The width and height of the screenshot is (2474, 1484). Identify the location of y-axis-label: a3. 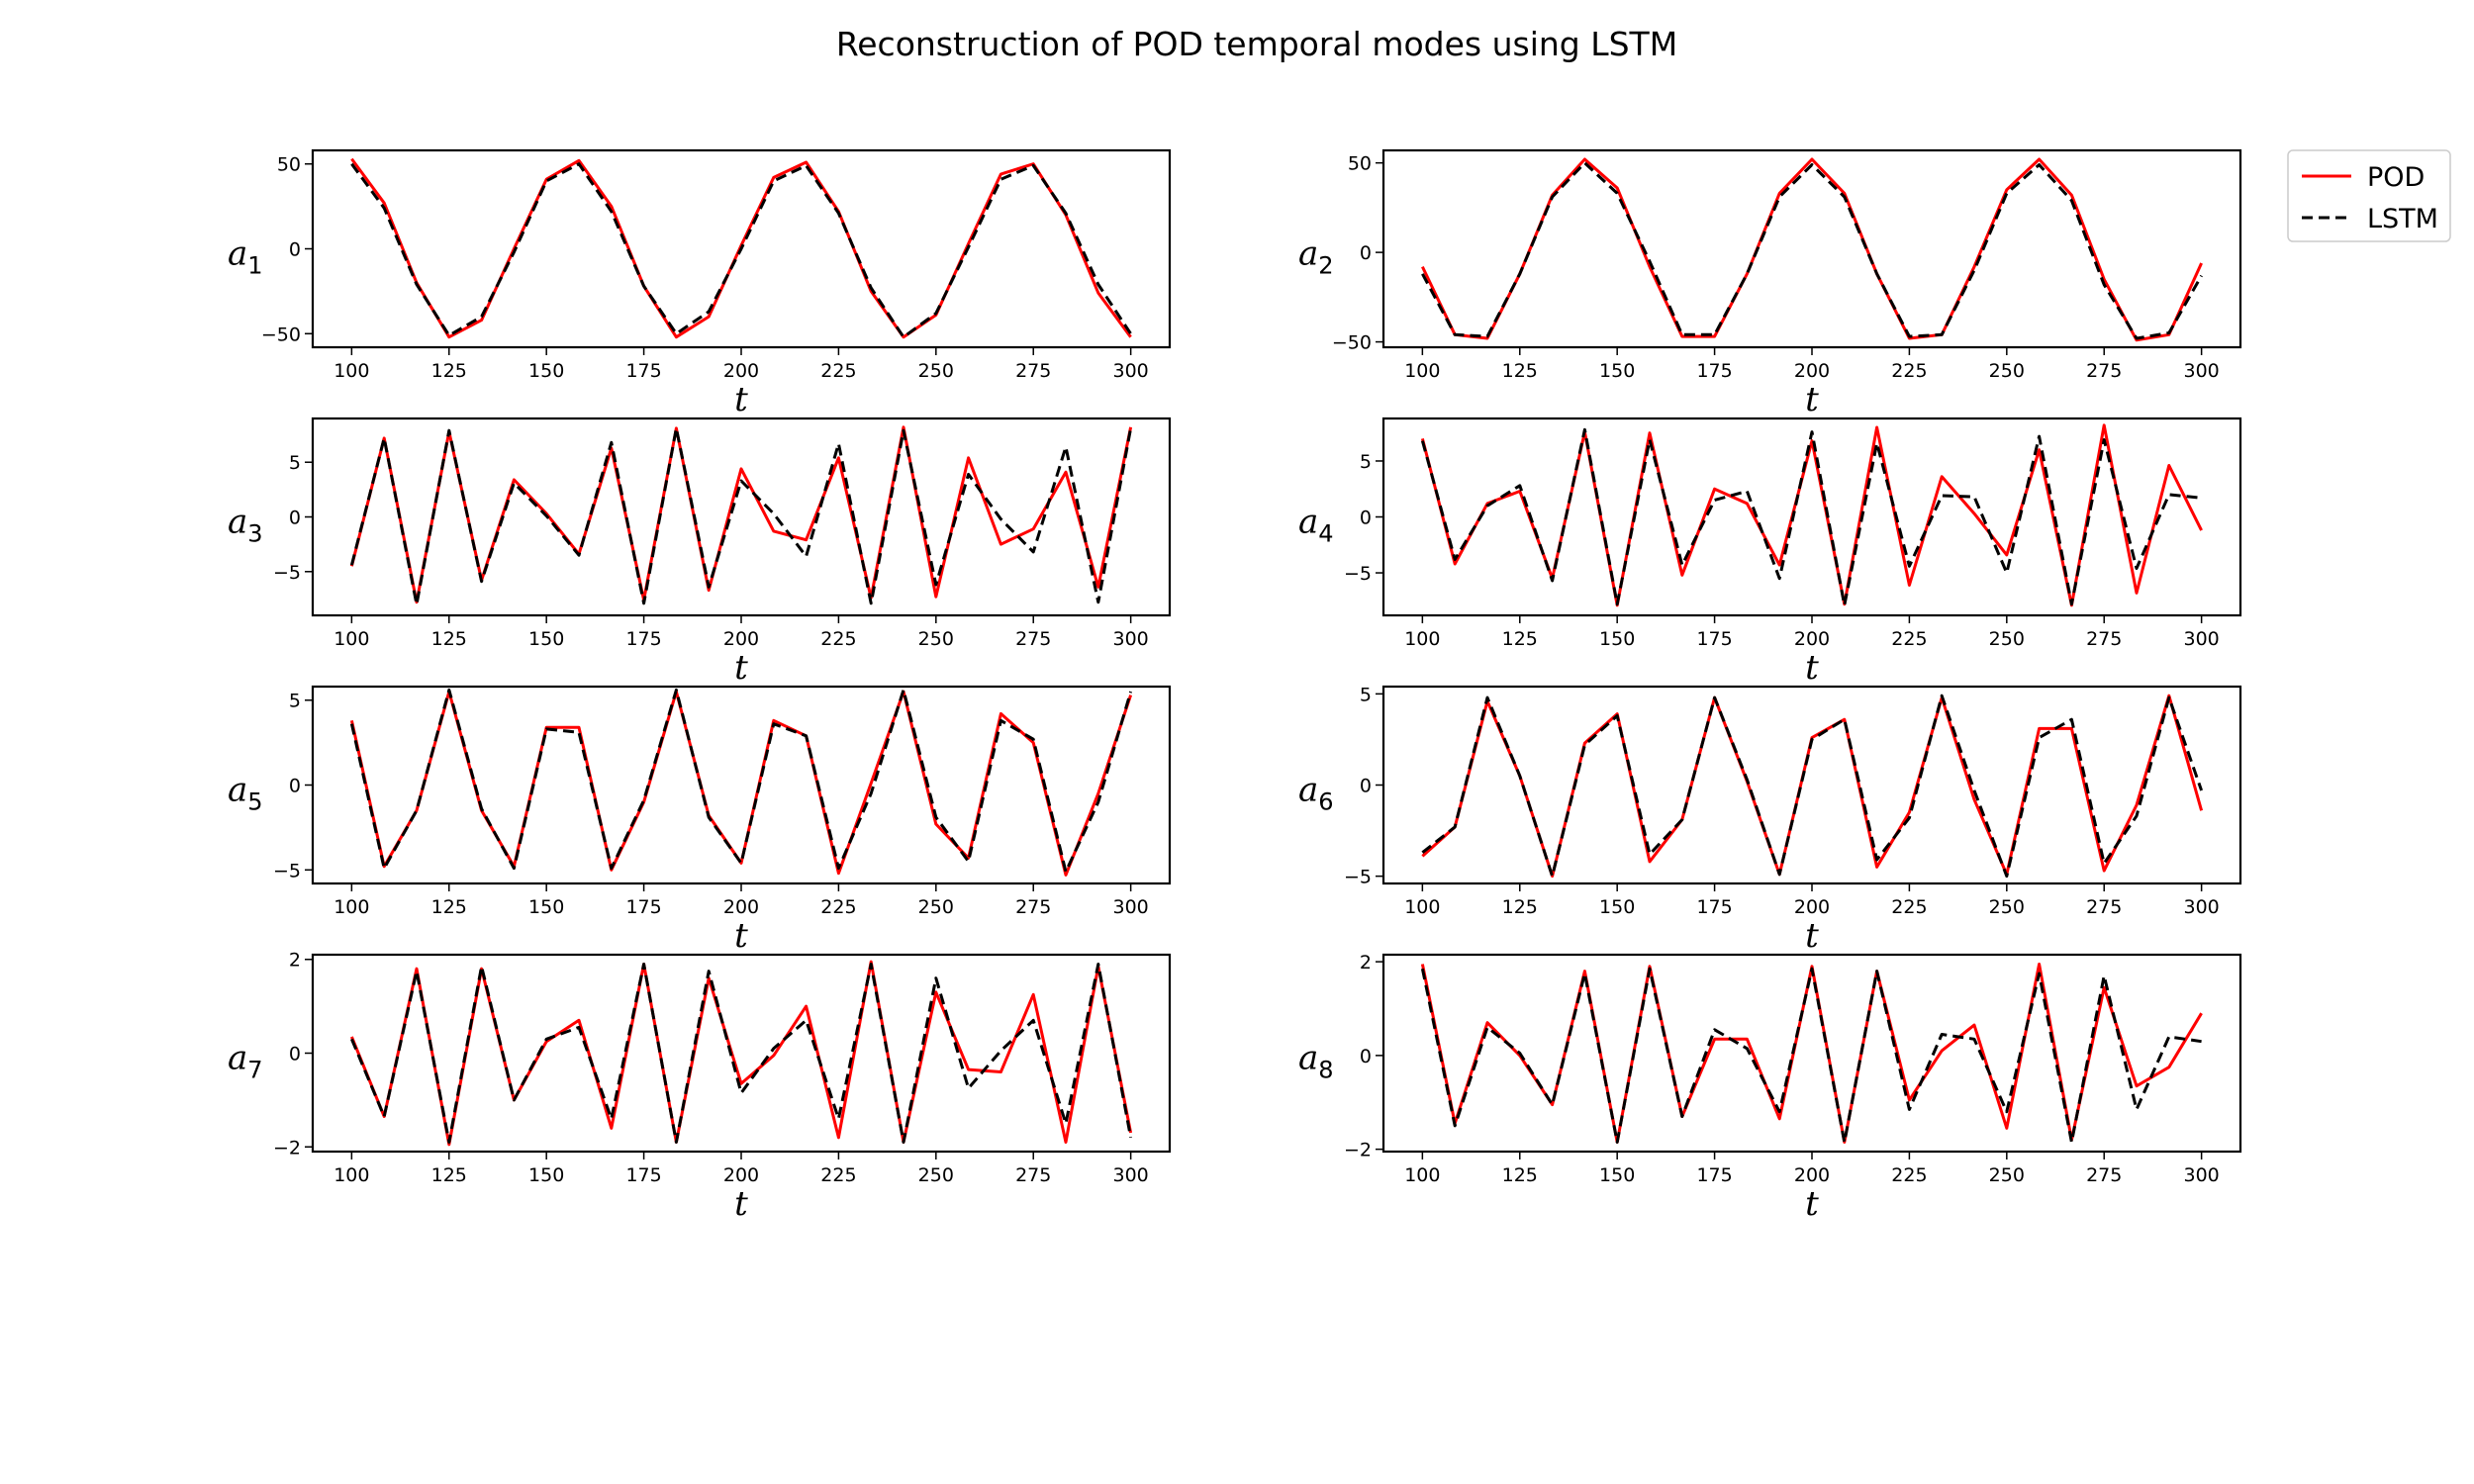
(246, 525).